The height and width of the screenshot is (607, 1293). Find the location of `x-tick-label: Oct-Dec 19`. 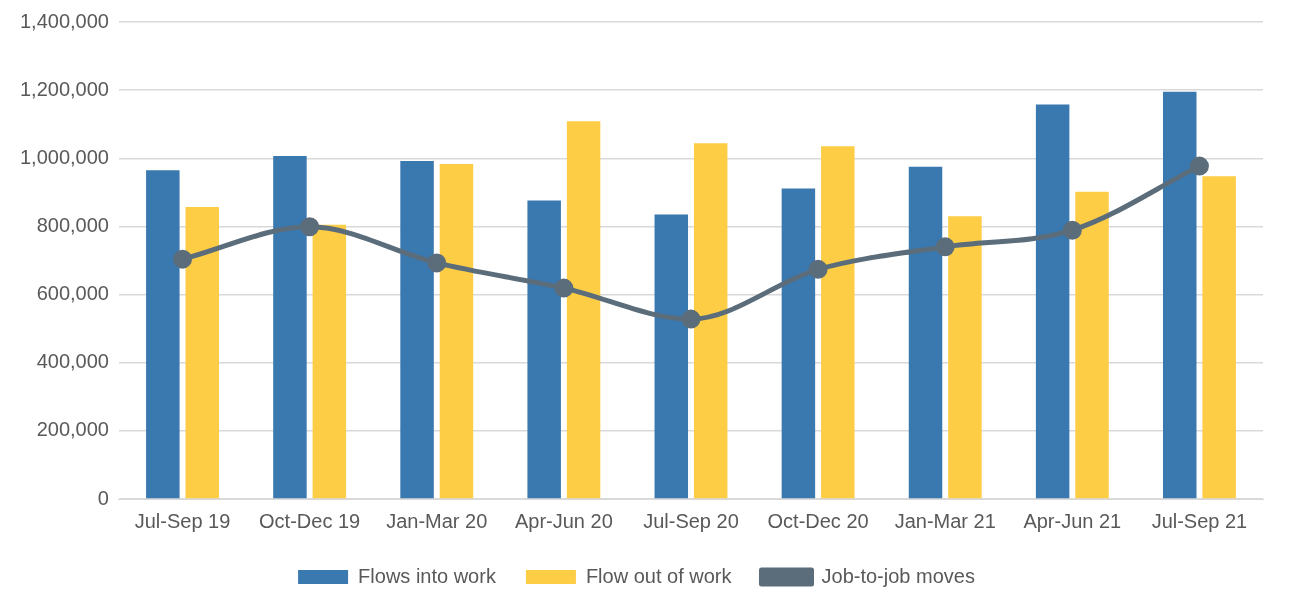

x-tick-label: Oct-Dec 19 is located at coordinates (310, 520).